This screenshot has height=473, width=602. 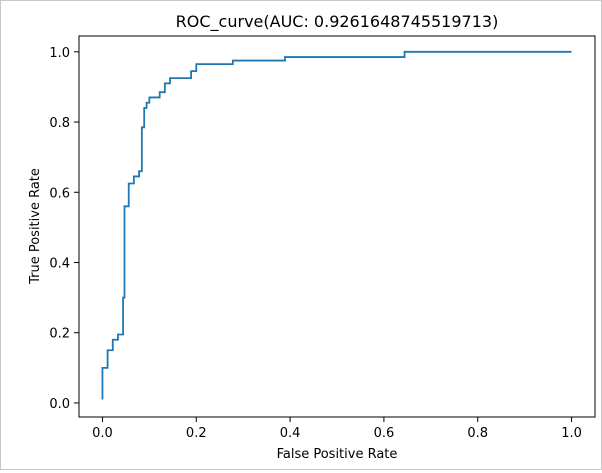 I want to click on x-tick-label: 0.0, so click(x=102, y=433).